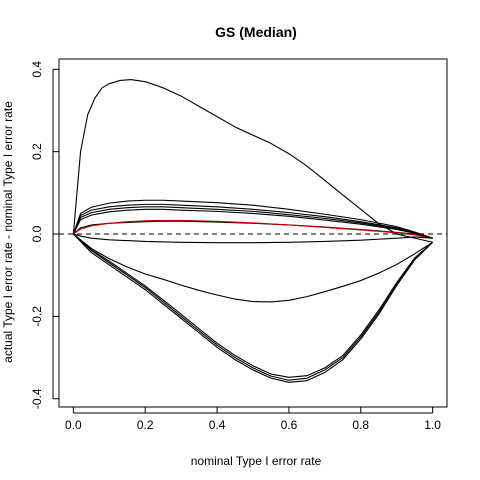 The height and width of the screenshot is (480, 480). I want to click on x-tick-label: 0.2, so click(145, 425).